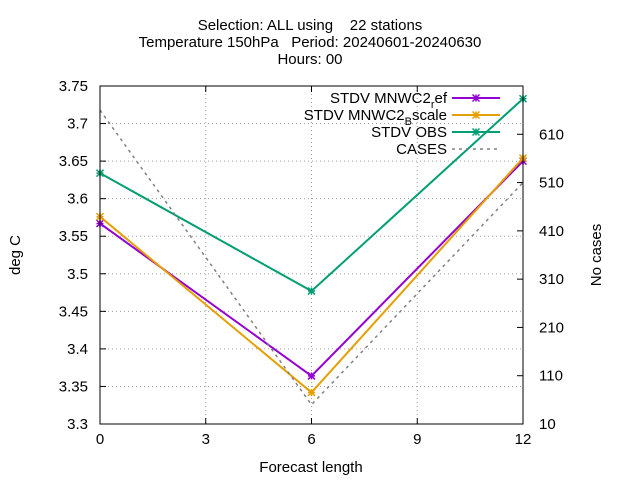  I want to click on y-tick-label: 3.6, so click(77, 199).